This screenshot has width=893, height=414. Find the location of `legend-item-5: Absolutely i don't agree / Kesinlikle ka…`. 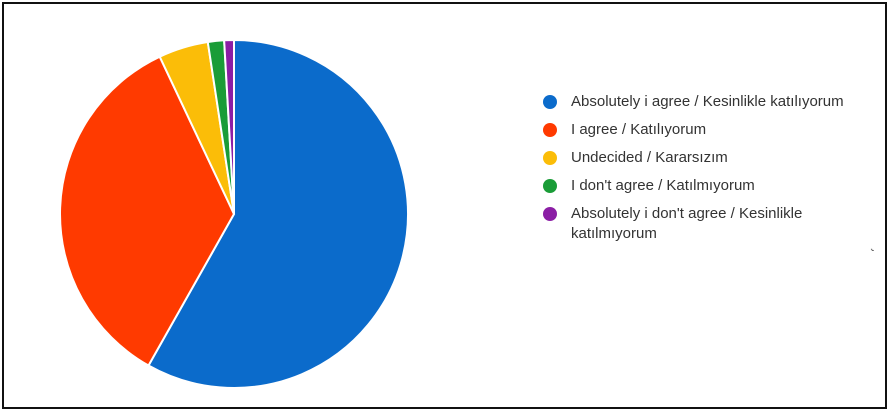

legend-item-5: Absolutely i don't agree / Kesinlikle ka… is located at coordinates (706, 224).